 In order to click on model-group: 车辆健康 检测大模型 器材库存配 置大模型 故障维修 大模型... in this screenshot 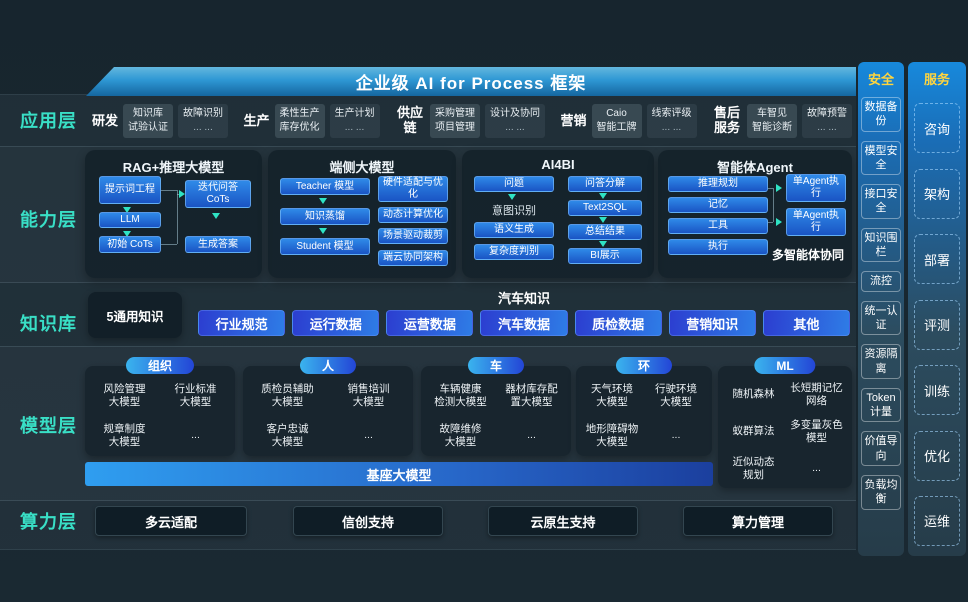, I will do `click(496, 411)`.